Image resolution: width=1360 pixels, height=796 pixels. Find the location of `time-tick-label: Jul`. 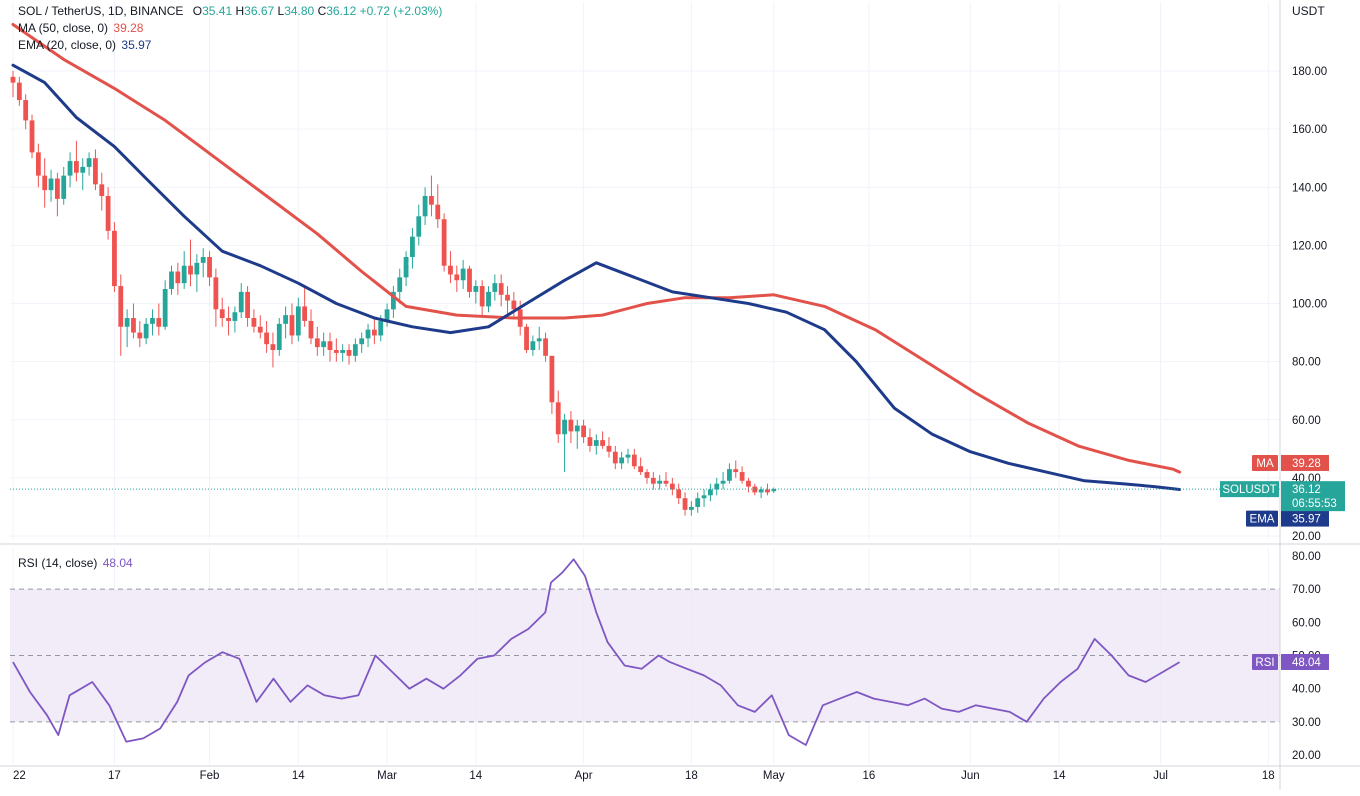

time-tick-label: Jul is located at coordinates (1160, 776).